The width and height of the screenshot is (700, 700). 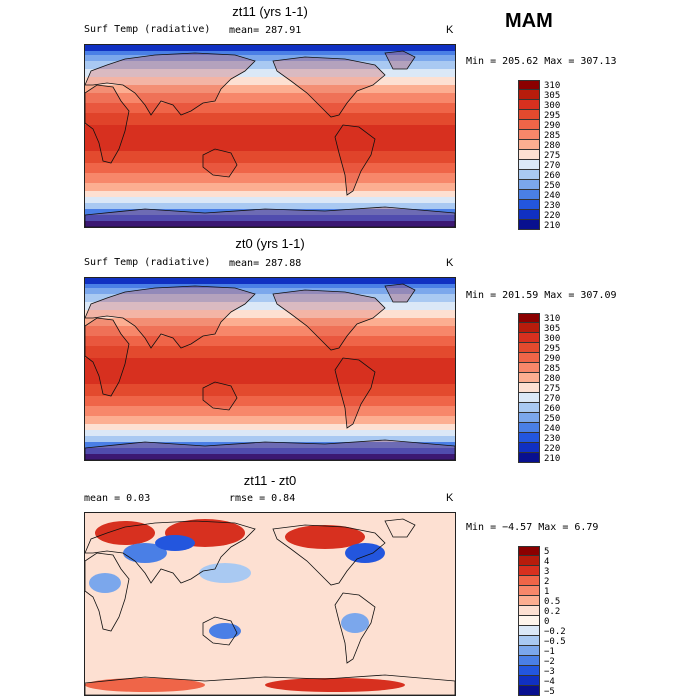 What do you see at coordinates (450, 498) in the screenshot?
I see `panel-3-unit: K` at bounding box center [450, 498].